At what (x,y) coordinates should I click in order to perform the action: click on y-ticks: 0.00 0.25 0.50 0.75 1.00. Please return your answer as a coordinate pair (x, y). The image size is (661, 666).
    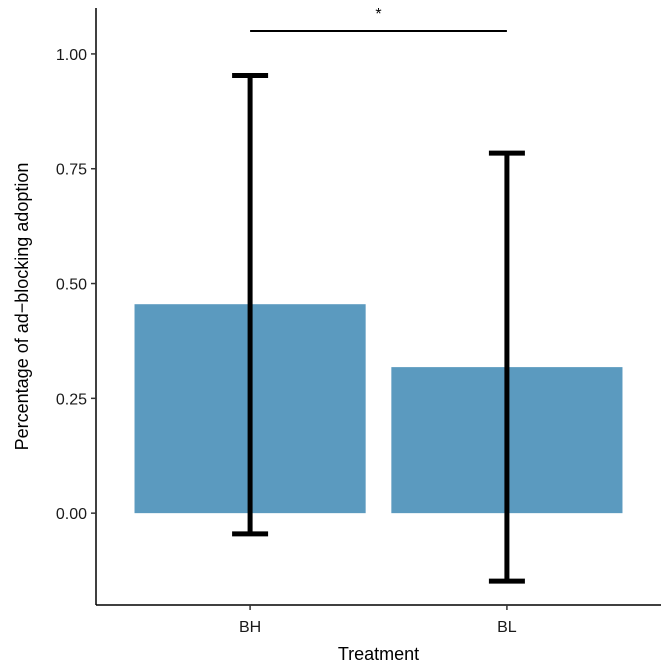
    Looking at the image, I should click on (76, 285).